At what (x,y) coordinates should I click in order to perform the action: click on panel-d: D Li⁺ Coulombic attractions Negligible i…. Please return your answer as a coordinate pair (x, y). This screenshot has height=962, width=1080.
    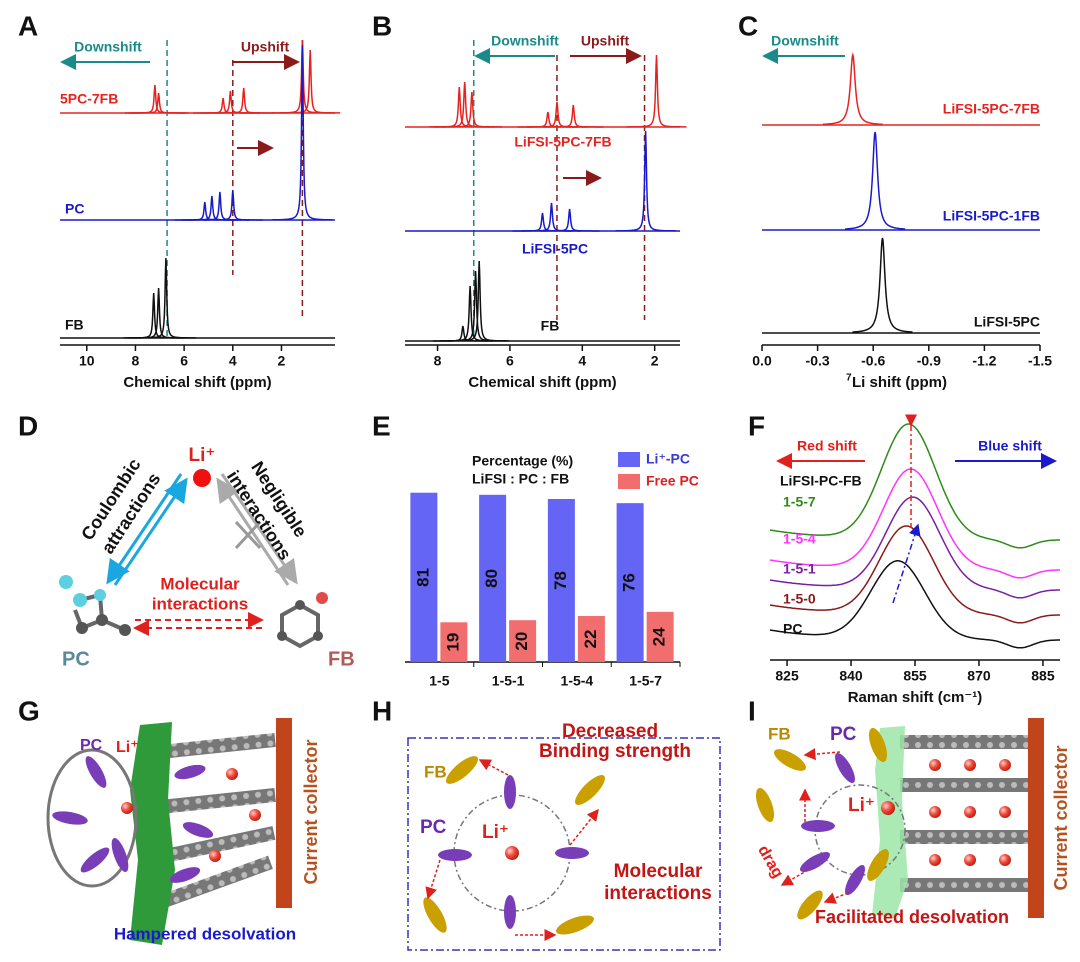
    Looking at the image, I should click on (186, 540).